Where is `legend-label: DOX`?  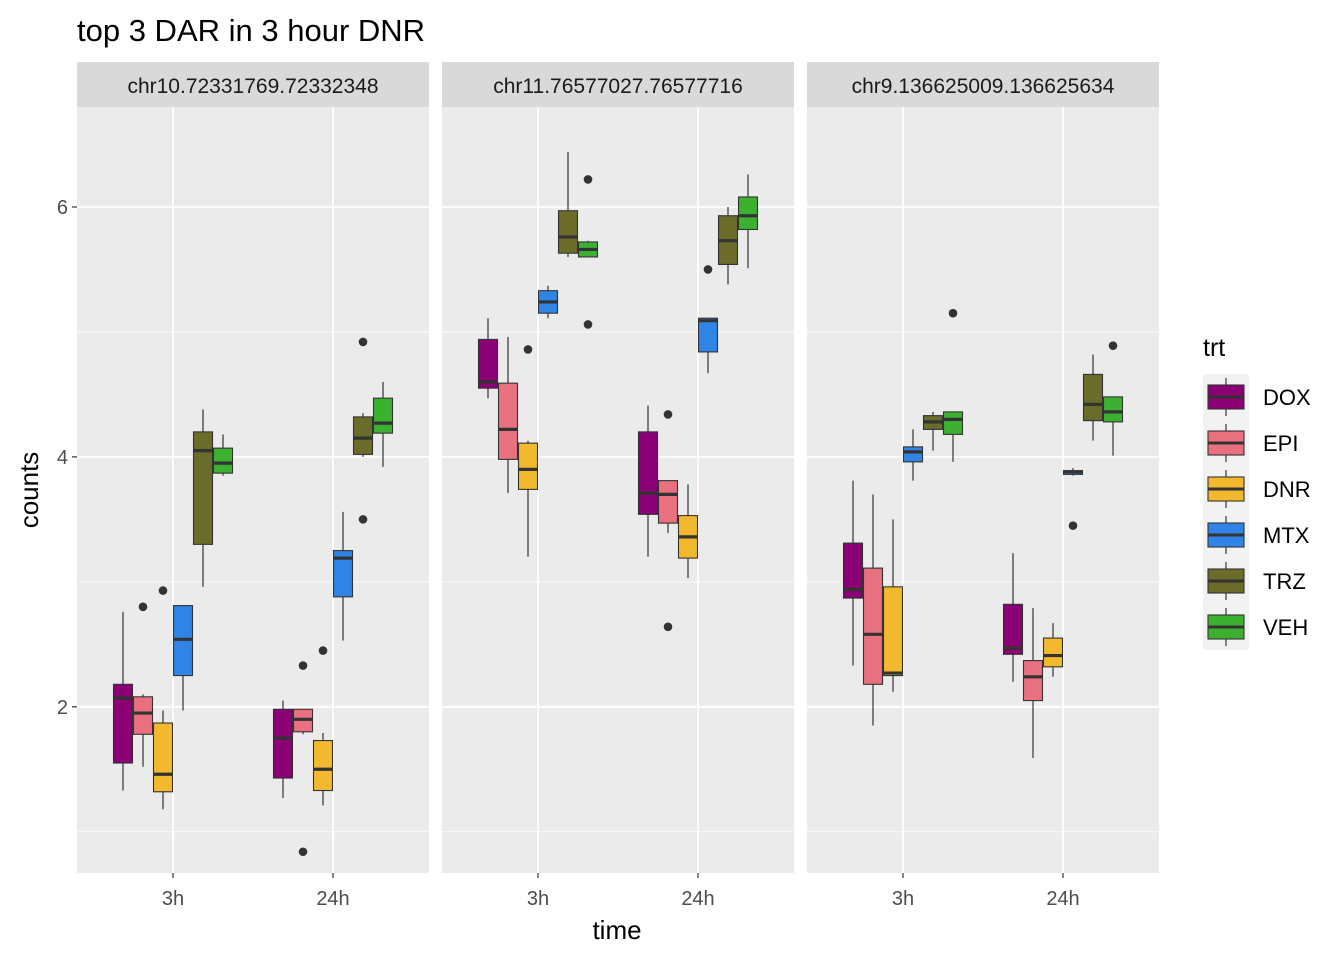 legend-label: DOX is located at coordinates (1287, 397).